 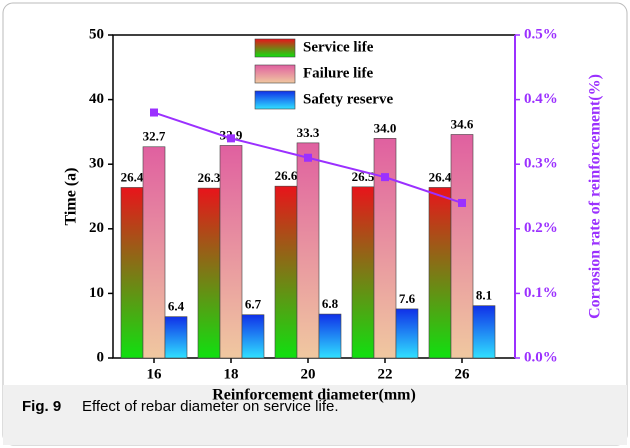 I want to click on y-tick-label: 40, so click(x=96, y=99).